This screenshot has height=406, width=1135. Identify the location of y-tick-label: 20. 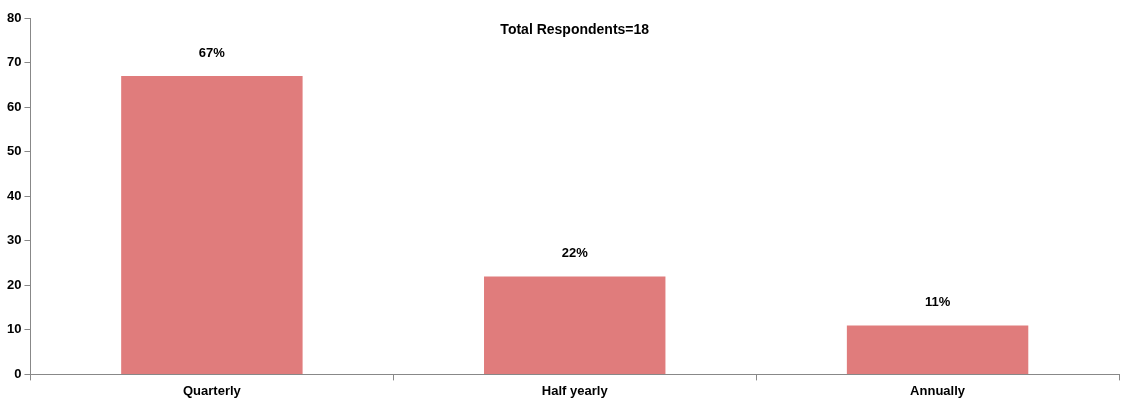
(14, 284).